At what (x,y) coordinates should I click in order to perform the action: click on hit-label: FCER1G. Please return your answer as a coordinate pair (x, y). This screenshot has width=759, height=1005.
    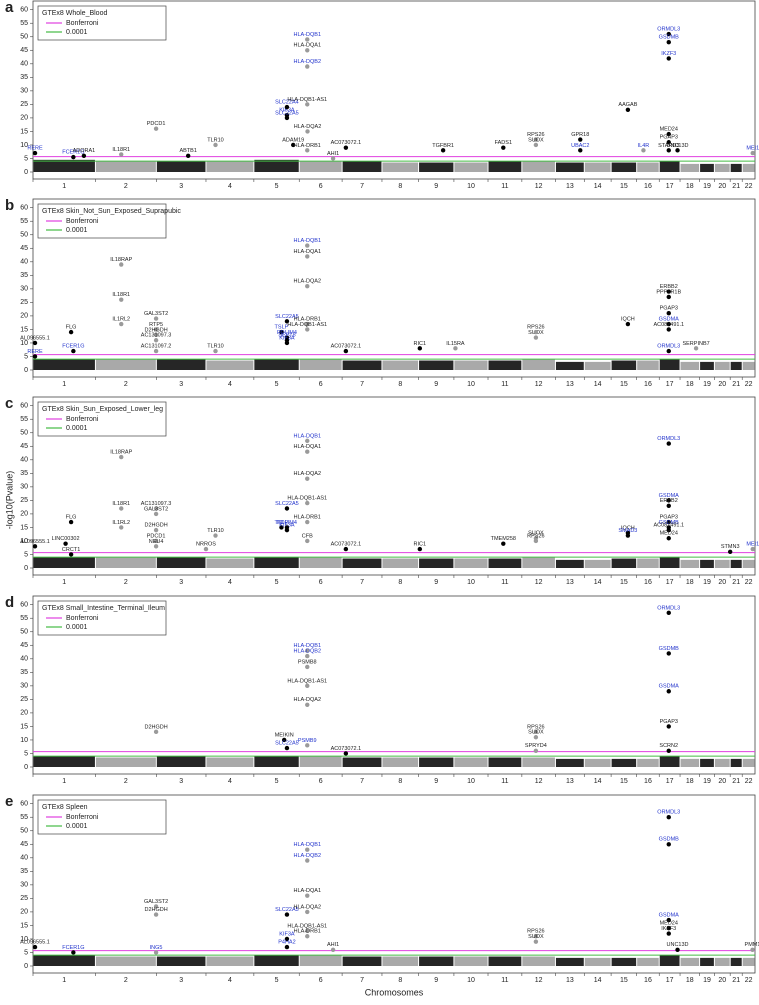
    Looking at the image, I should click on (73, 948).